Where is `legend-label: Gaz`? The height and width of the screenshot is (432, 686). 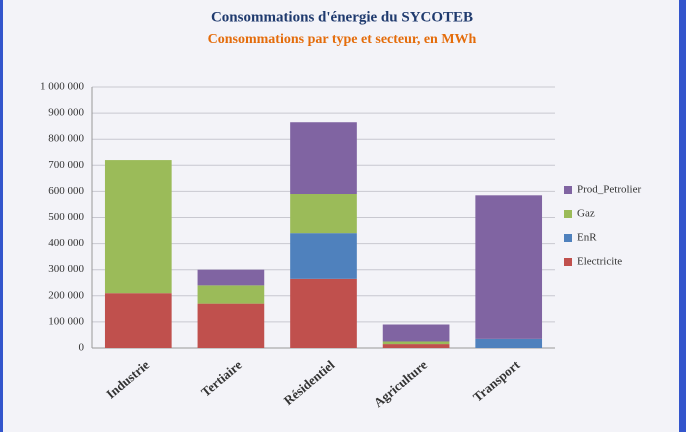 legend-label: Gaz is located at coordinates (586, 214).